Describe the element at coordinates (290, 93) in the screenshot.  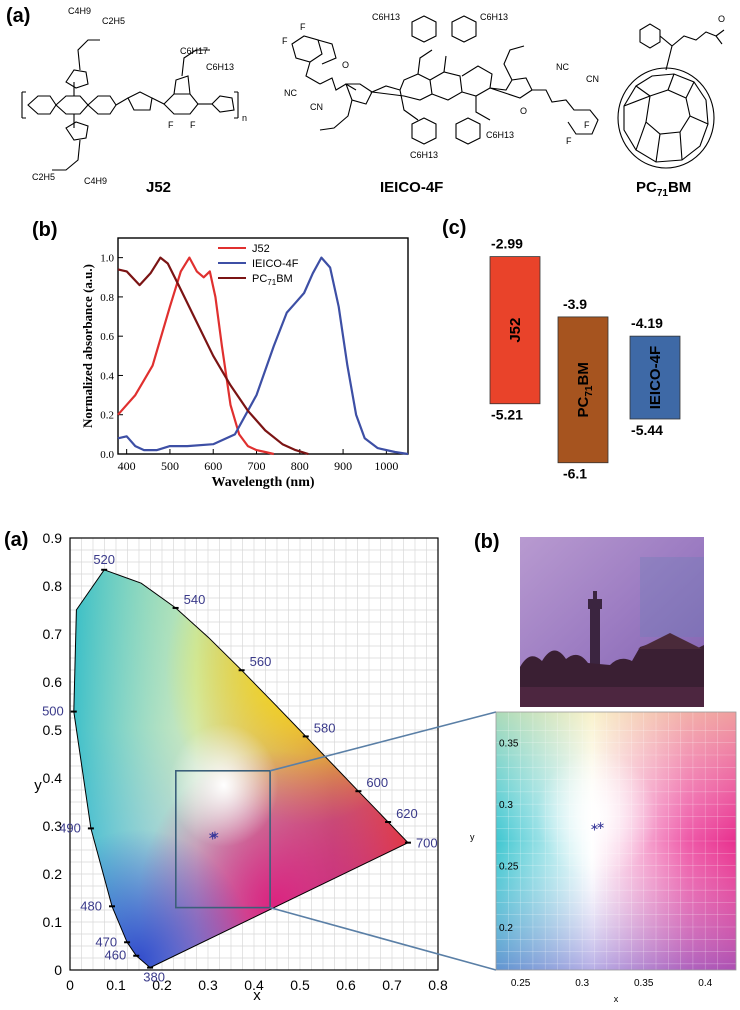
I see `ieico-label-nc1: NC` at that location.